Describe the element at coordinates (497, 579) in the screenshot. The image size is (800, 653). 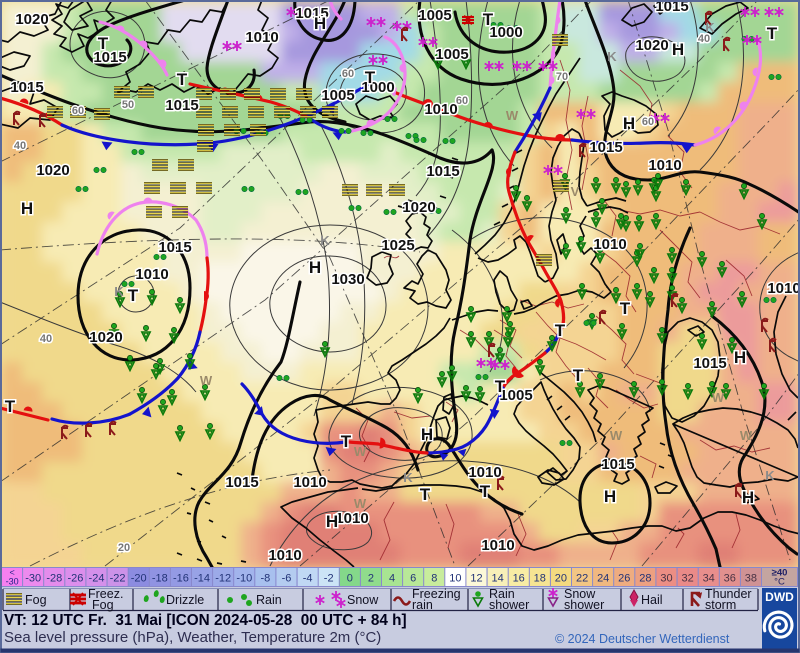
I see `svg-text: 14` at that location.